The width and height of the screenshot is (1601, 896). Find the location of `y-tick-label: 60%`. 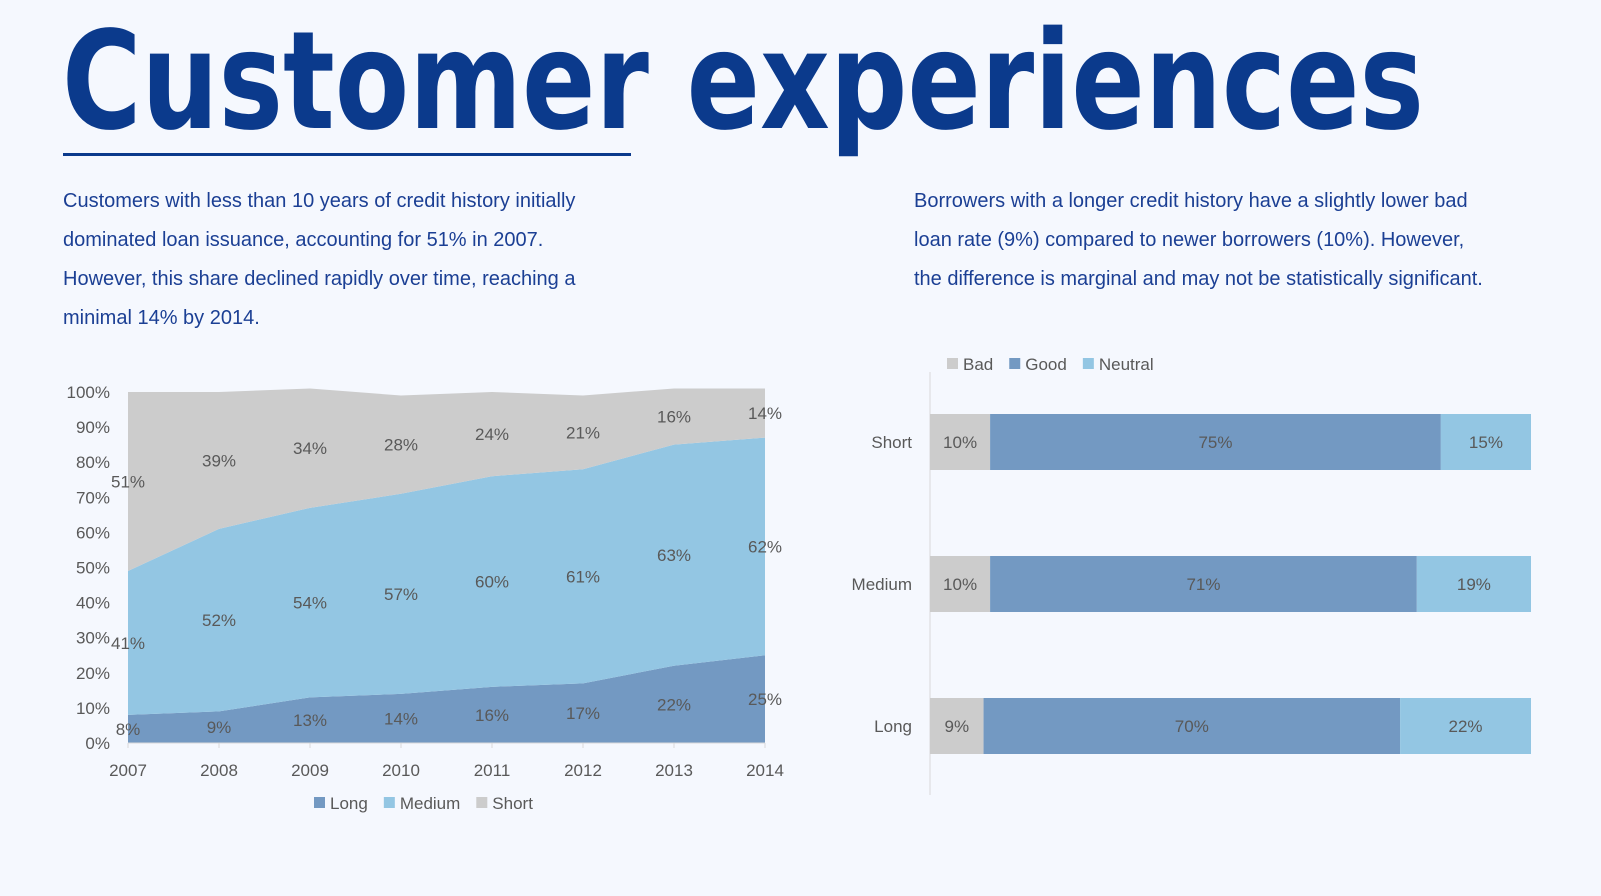

y-tick-label: 60% is located at coordinates (93, 532).